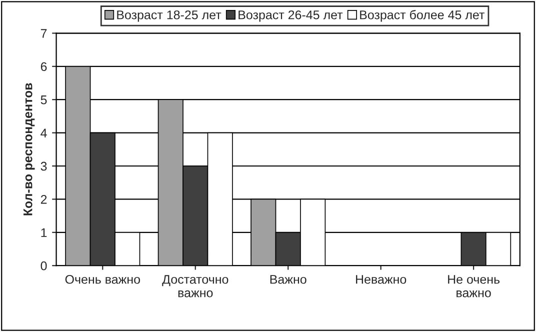  Describe the element at coordinates (44, 232) in the screenshot. I see `y-tick-label: 1` at that location.